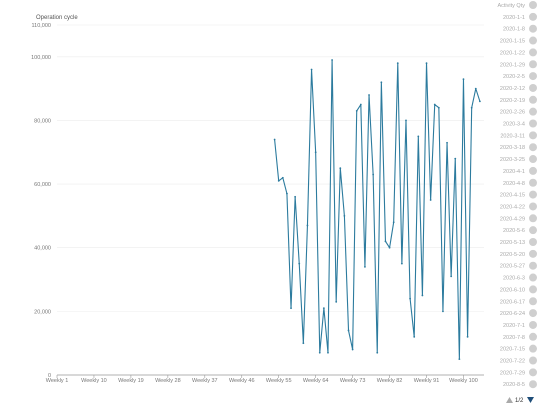 This screenshot has height=405, width=540. I want to click on legend-item-label: 2020-2-12, so click(512, 89).